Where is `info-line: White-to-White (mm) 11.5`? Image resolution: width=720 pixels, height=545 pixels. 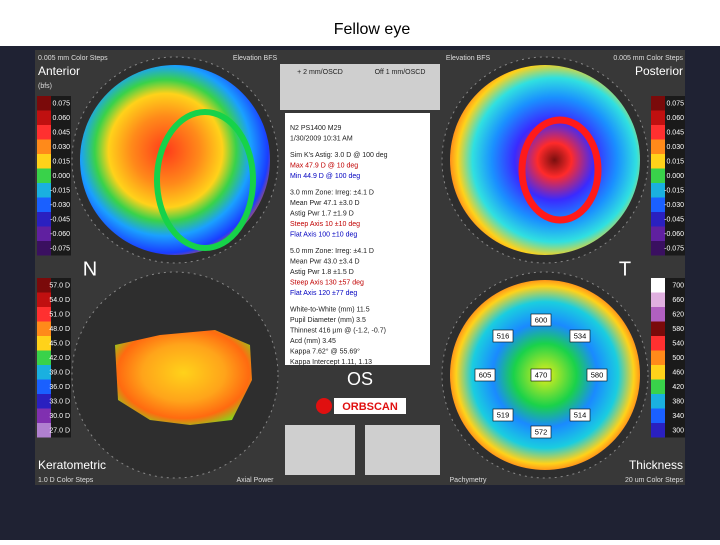 info-line: White-to-White (mm) 11.5 is located at coordinates (330, 309).